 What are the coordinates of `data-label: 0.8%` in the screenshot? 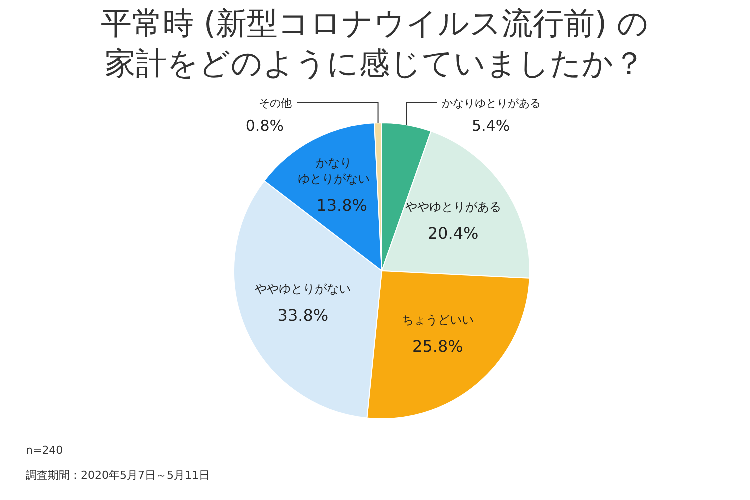 It's located at (265, 126).